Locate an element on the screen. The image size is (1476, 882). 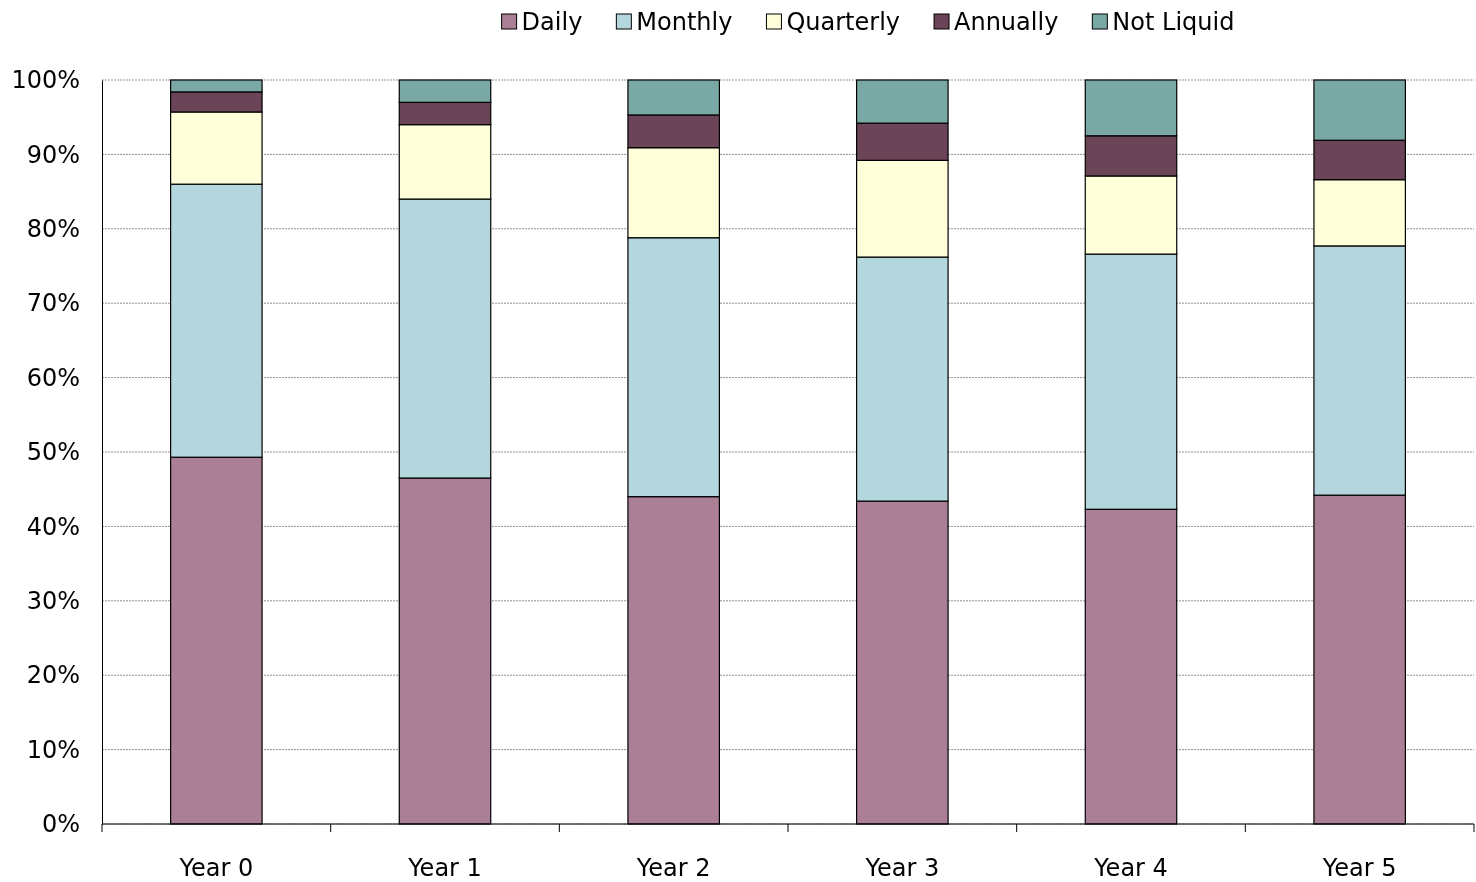
legend-label: Quarterly is located at coordinates (843, 22).